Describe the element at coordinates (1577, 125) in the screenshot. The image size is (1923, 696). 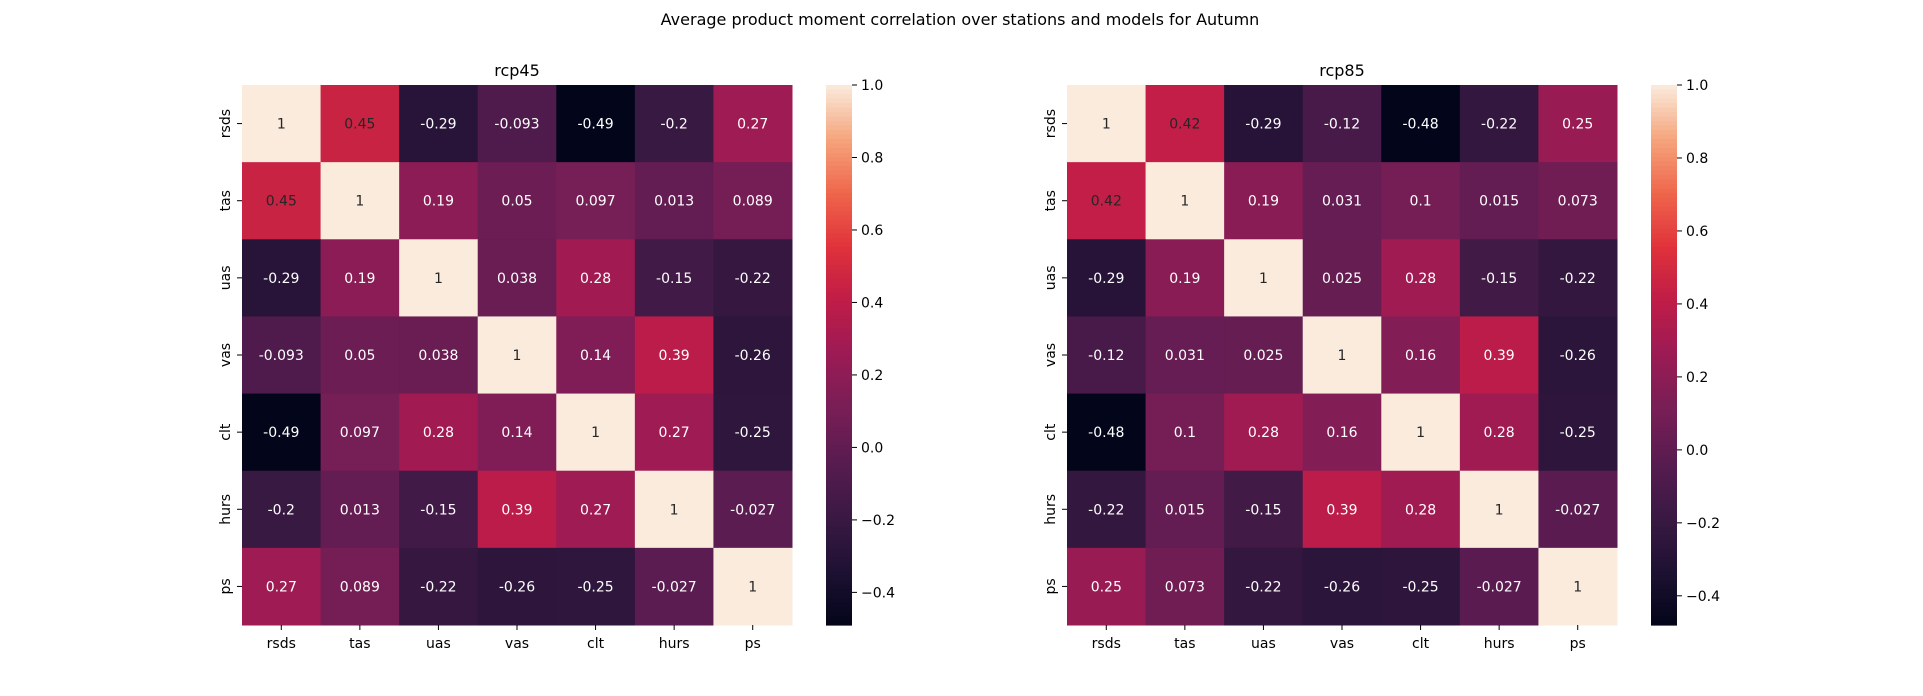
I see `cell-value-label: 0.25` at that location.